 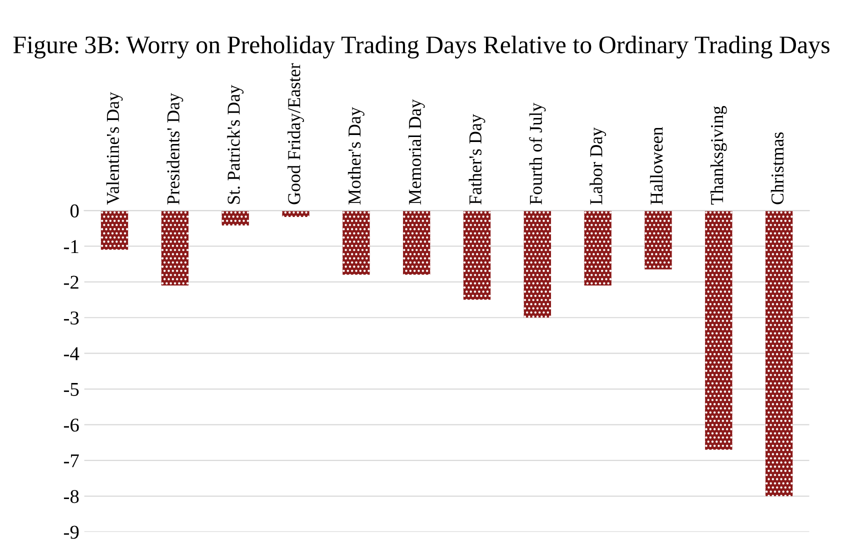 I want to click on y-tick-label: -3, so click(x=71, y=318).